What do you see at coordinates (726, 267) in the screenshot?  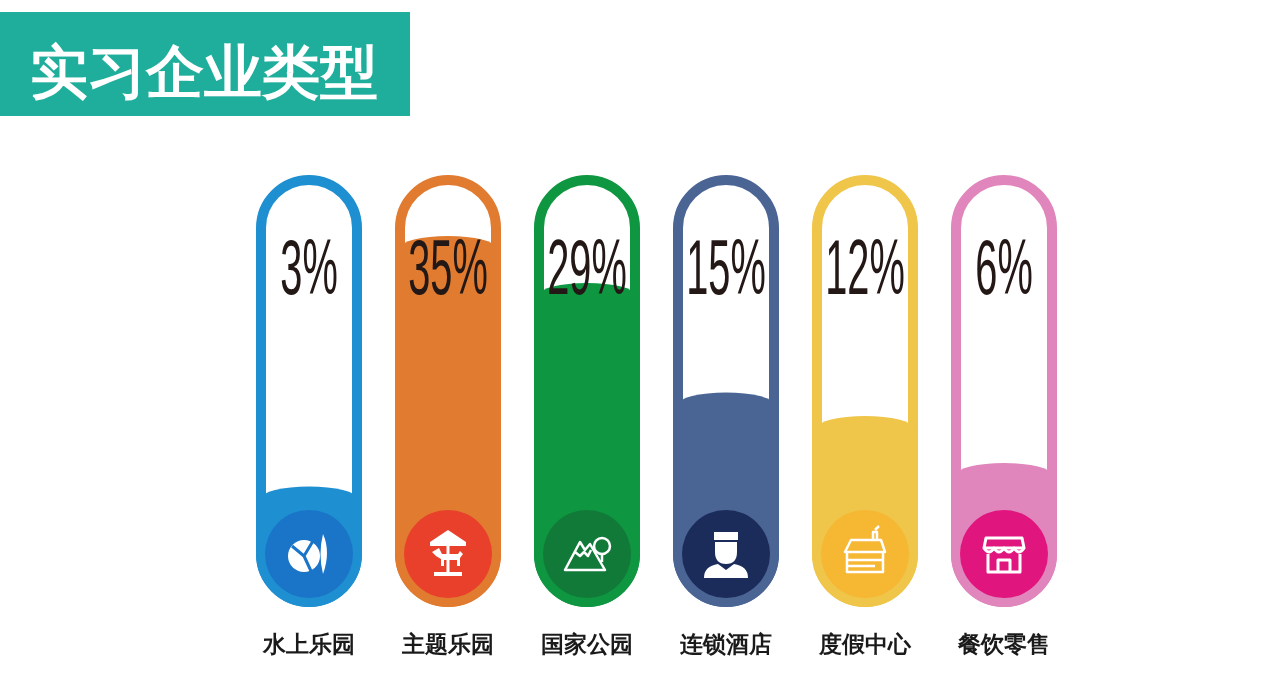 I see `data-label: 15%` at bounding box center [726, 267].